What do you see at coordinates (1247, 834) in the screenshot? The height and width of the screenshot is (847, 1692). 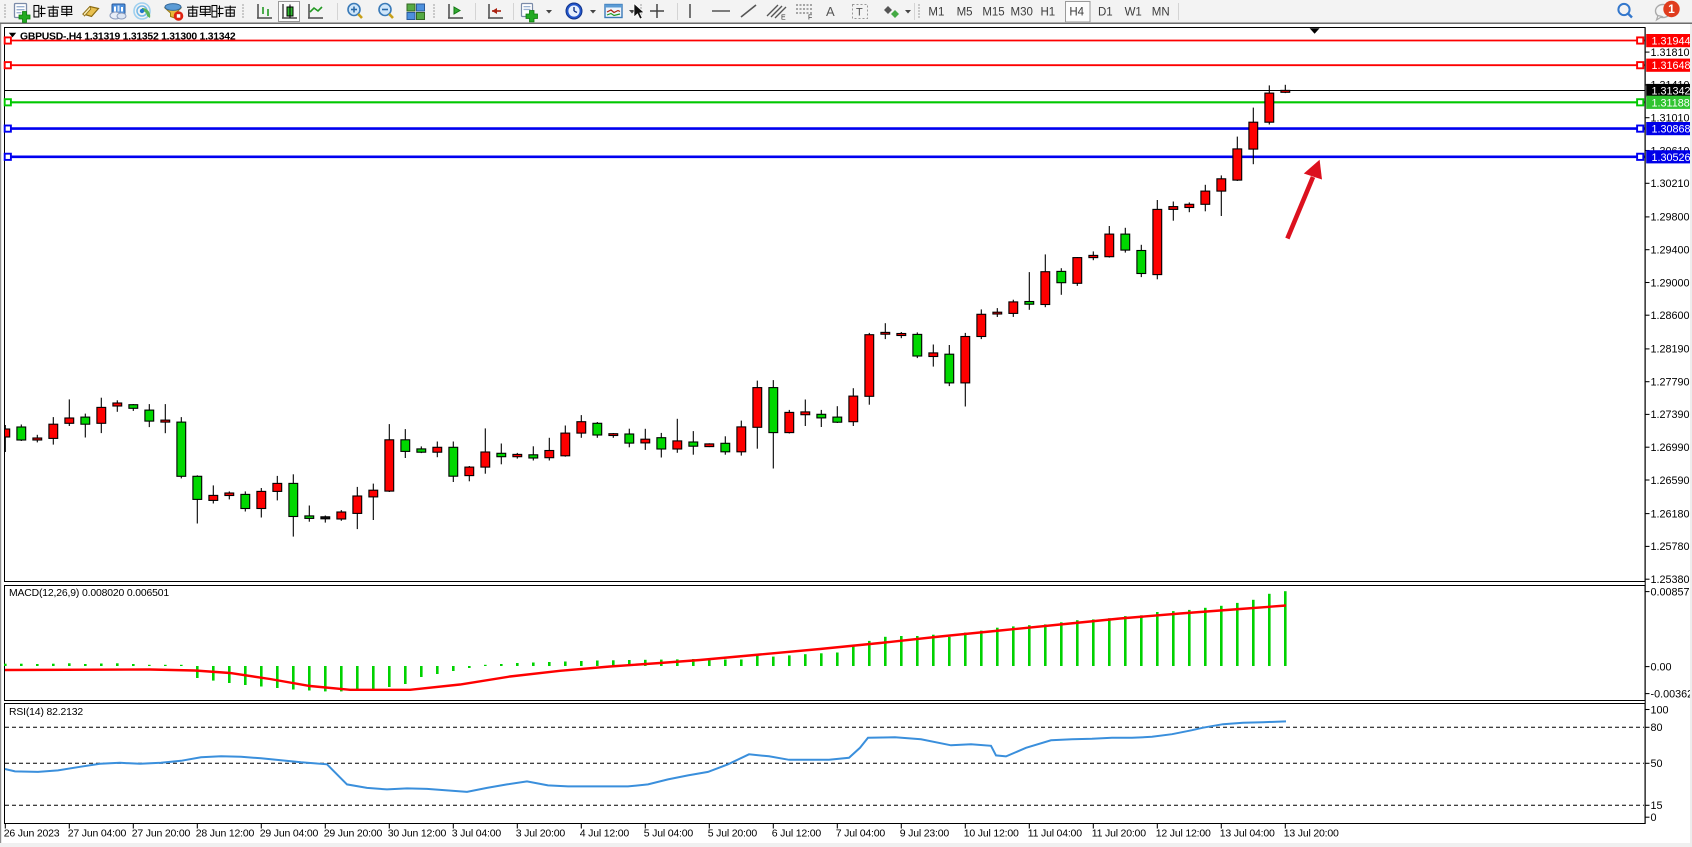 I see `svg-text: 13 Jul 04:00` at bounding box center [1247, 834].